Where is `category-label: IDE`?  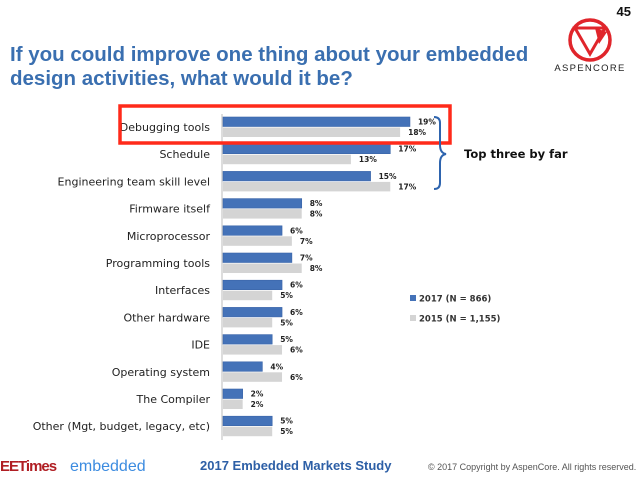 category-label: IDE is located at coordinates (200, 345).